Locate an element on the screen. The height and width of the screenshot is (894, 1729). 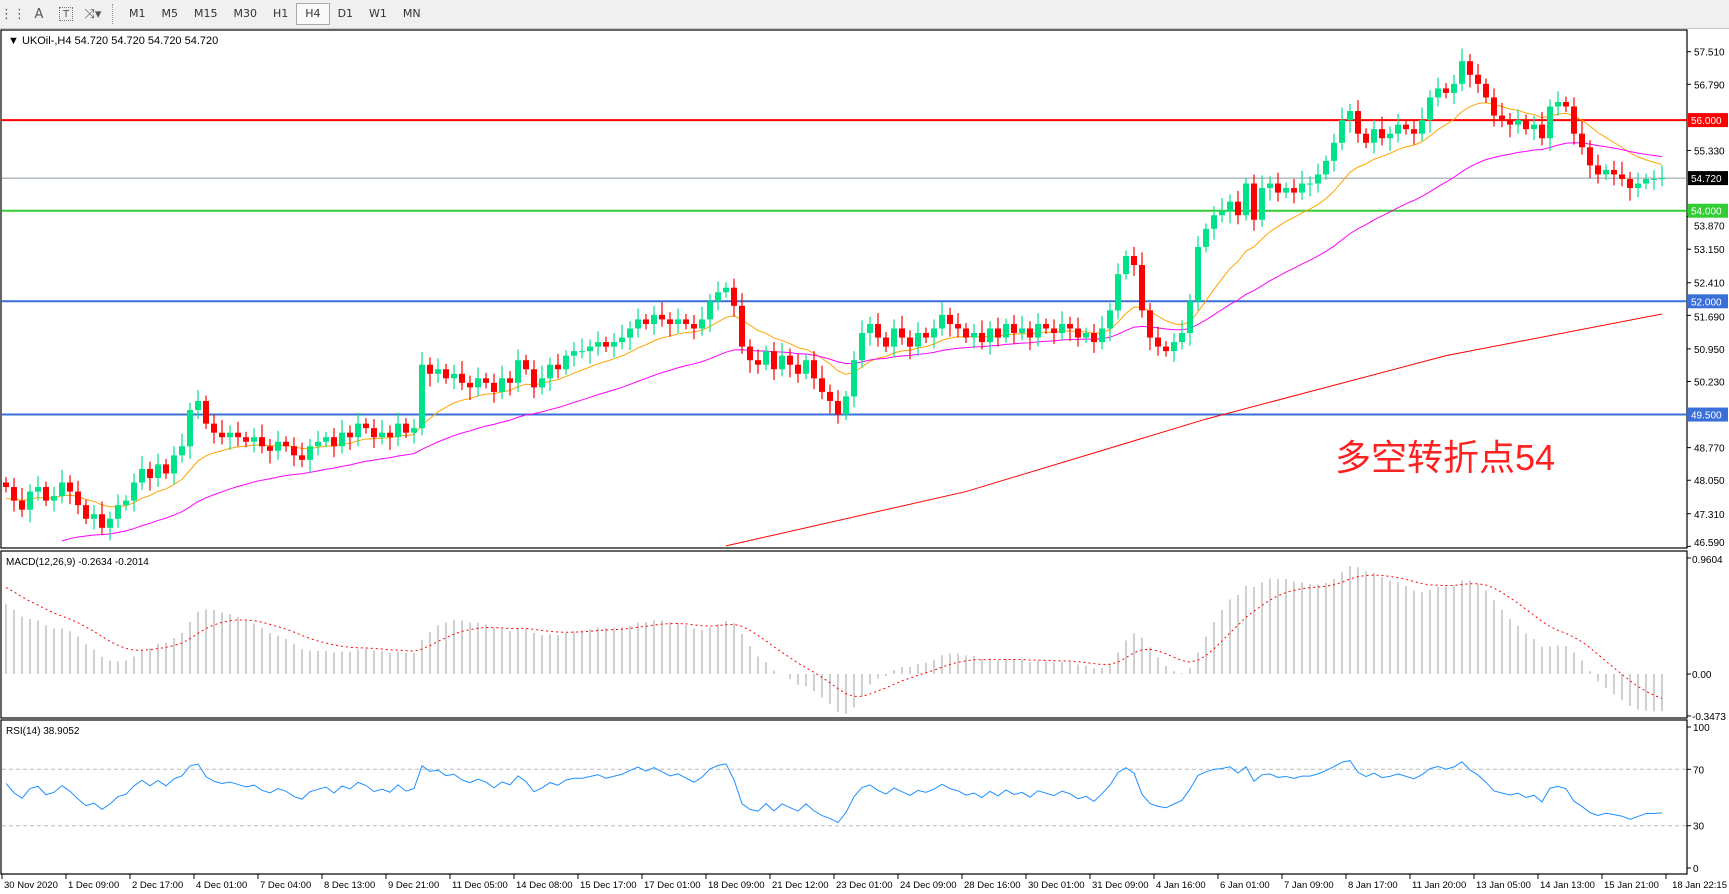
timeframe-mn: MN is located at coordinates (411, 13).